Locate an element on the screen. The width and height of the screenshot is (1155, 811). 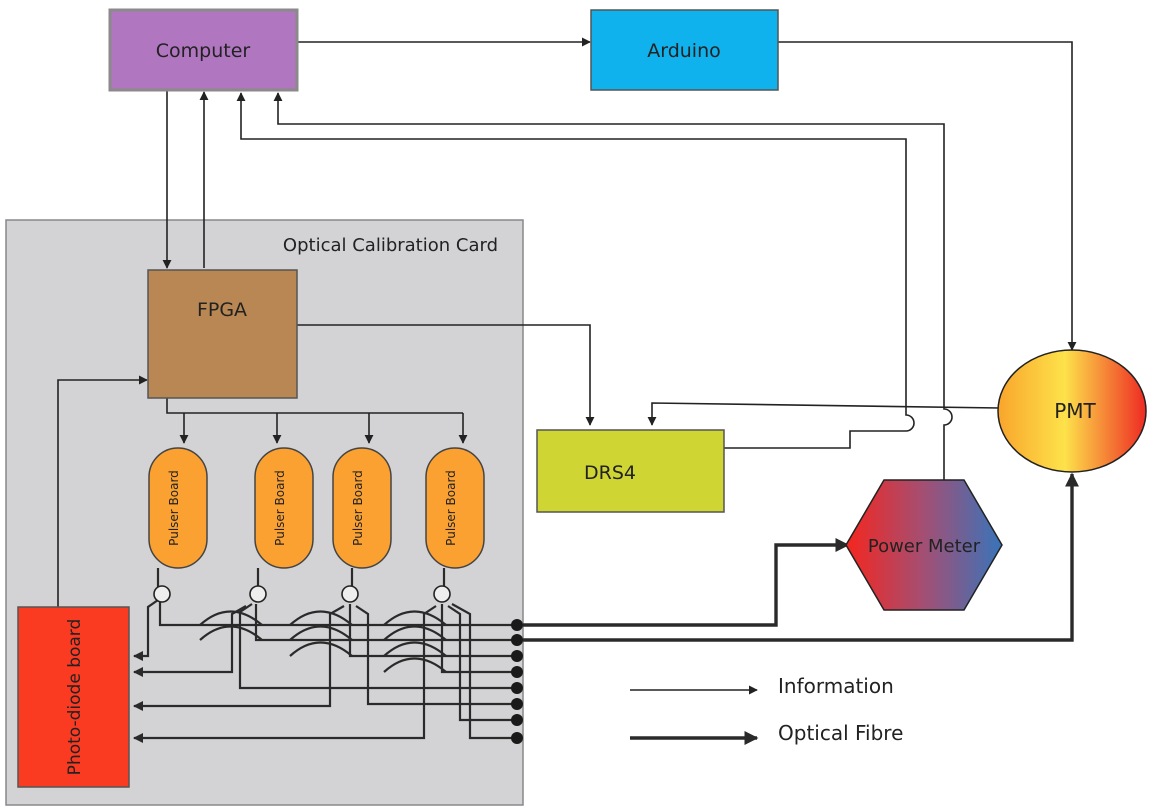
computer-label: Computer is located at coordinates (203, 51).